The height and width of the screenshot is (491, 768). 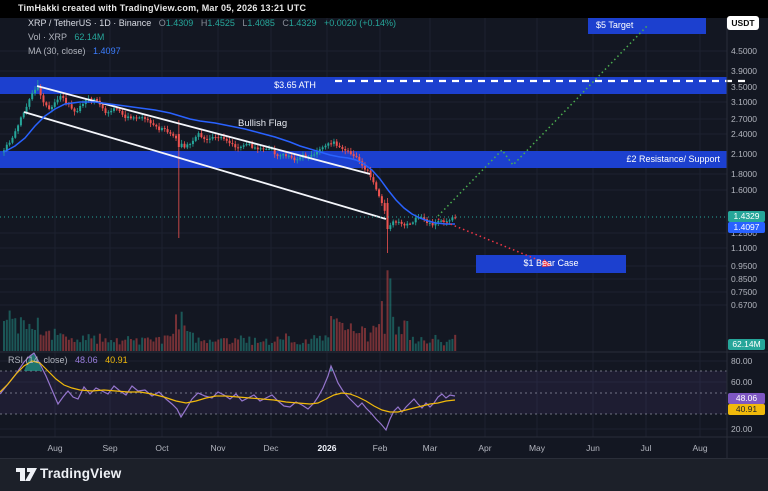 I want to click on bear-banner-label: $1 Bear Case, so click(x=551, y=263).